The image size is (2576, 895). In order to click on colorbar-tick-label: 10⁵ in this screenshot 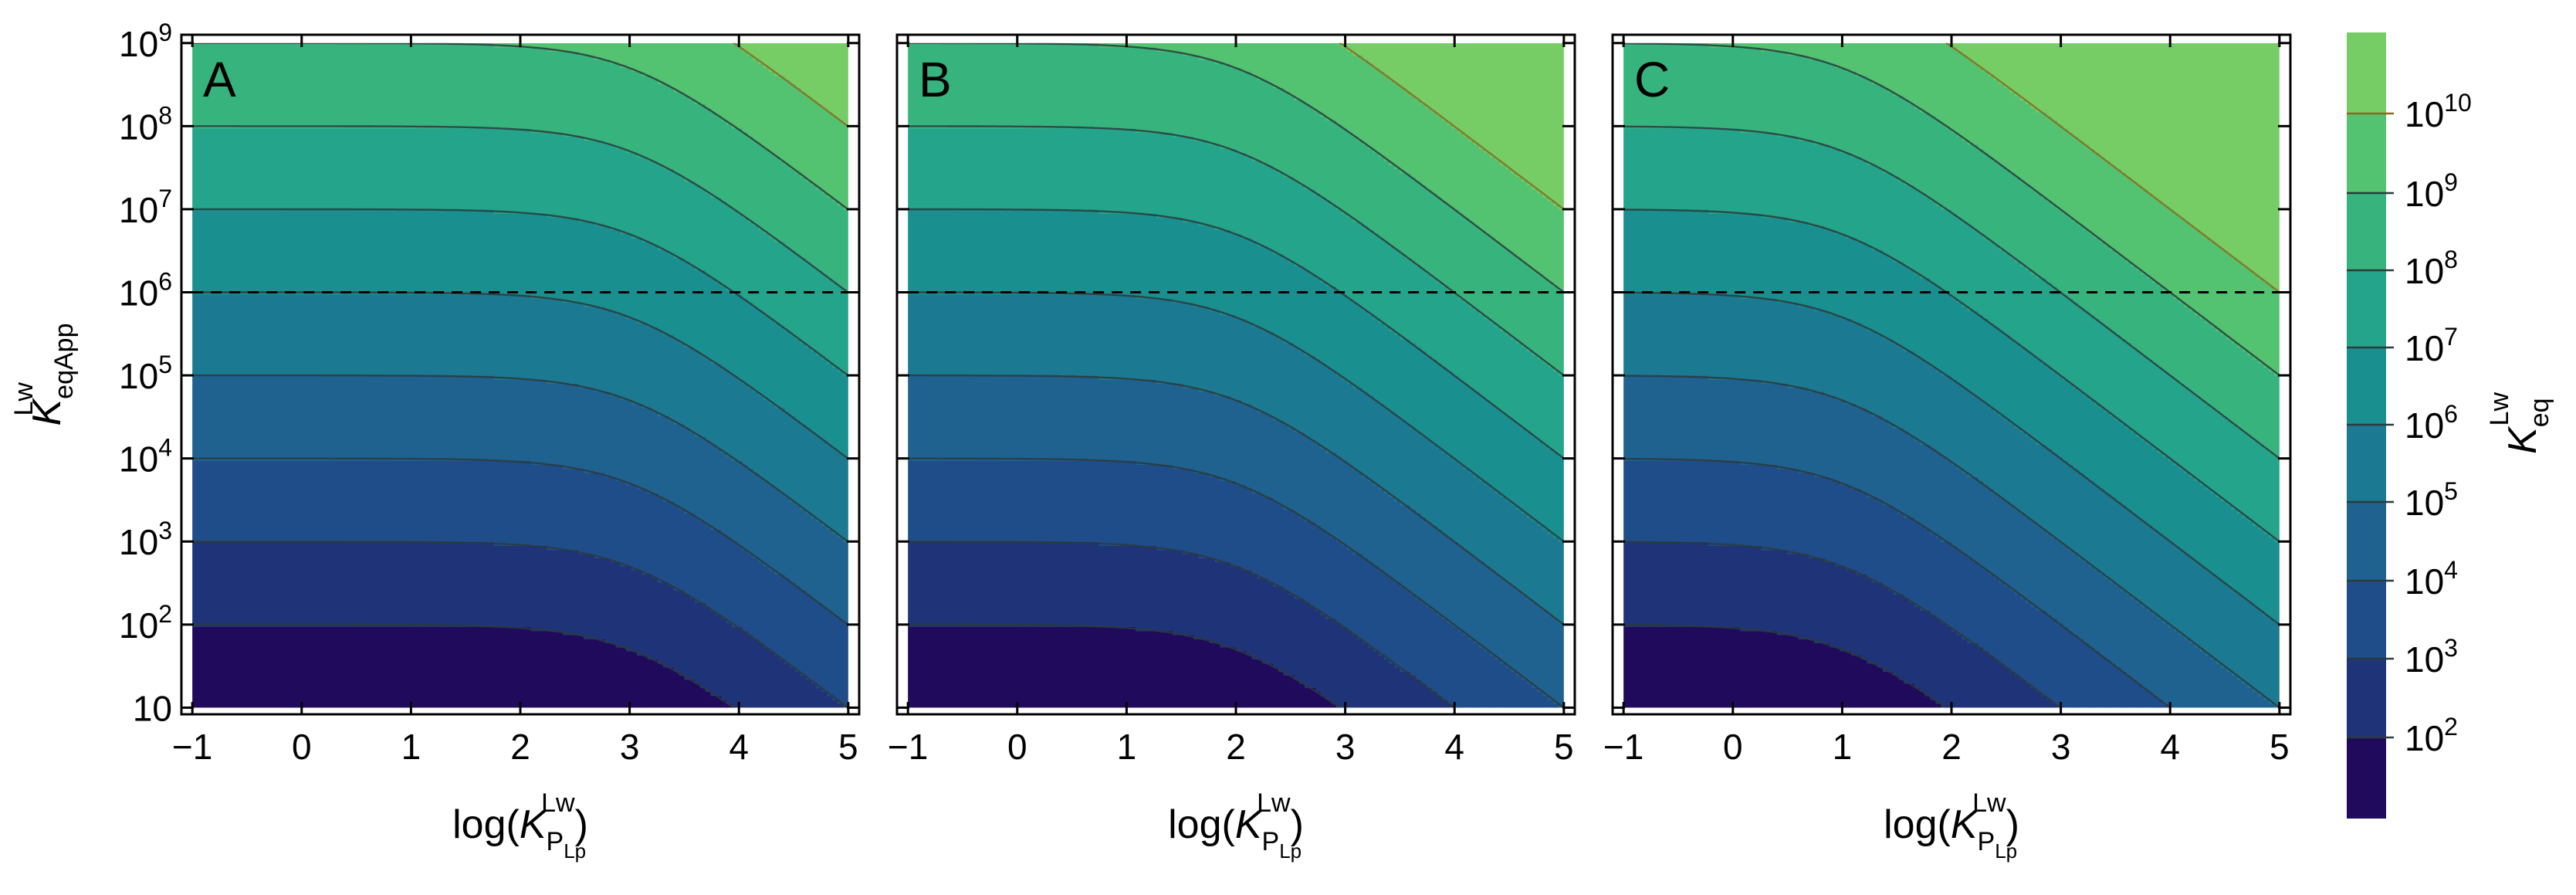, I will do `click(2431, 500)`.